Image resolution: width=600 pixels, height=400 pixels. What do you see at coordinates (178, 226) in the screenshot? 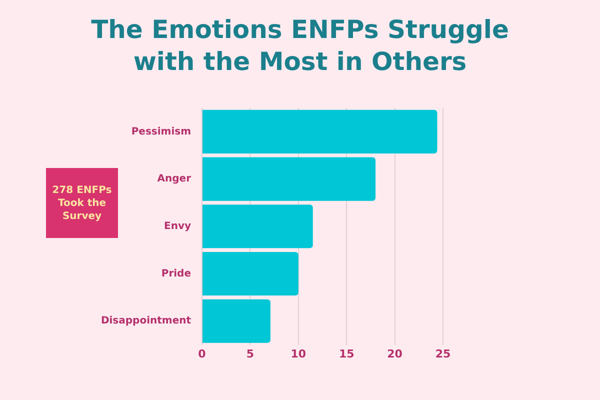
I see `y-tick-label: Envy` at bounding box center [178, 226].